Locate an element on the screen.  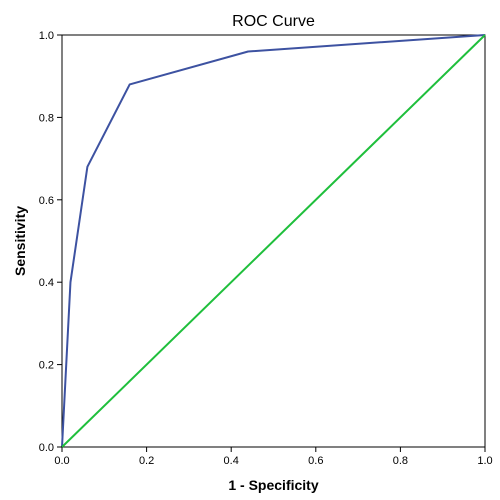
x-axis-title: 1 - Specificity is located at coordinates (273, 485).